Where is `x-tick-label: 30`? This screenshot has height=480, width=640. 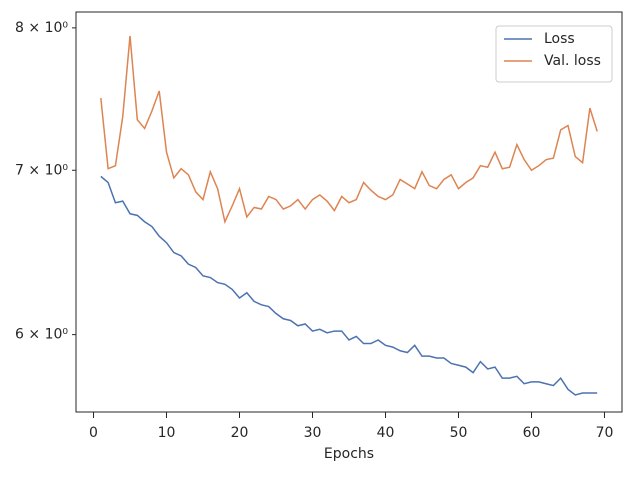
x-tick-label: 30 is located at coordinates (313, 433).